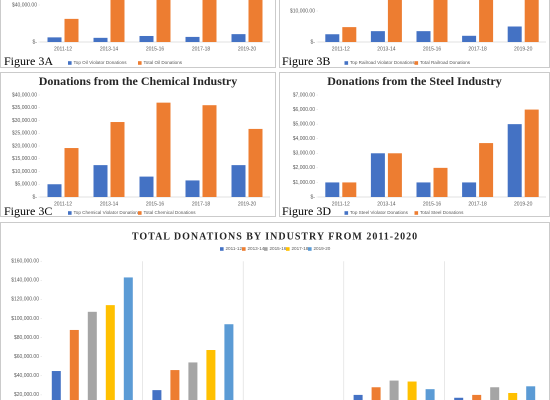  I want to click on y-tick-label: $10,000.00, so click(302, 11).